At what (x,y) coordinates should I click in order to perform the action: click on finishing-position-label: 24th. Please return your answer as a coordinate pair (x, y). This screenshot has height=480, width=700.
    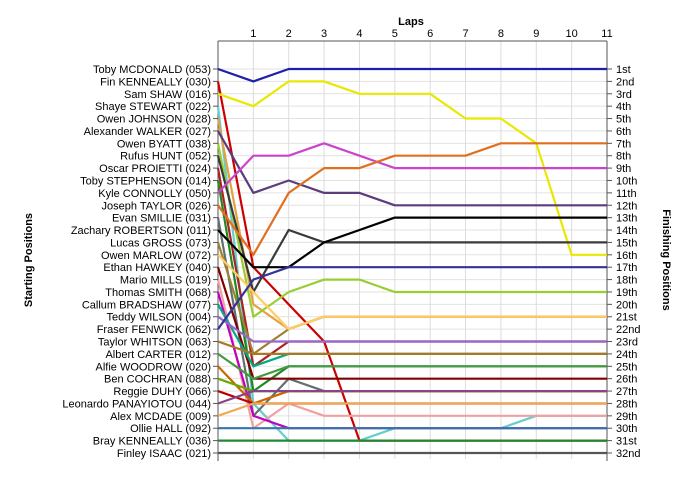
    Looking at the image, I should click on (626, 355).